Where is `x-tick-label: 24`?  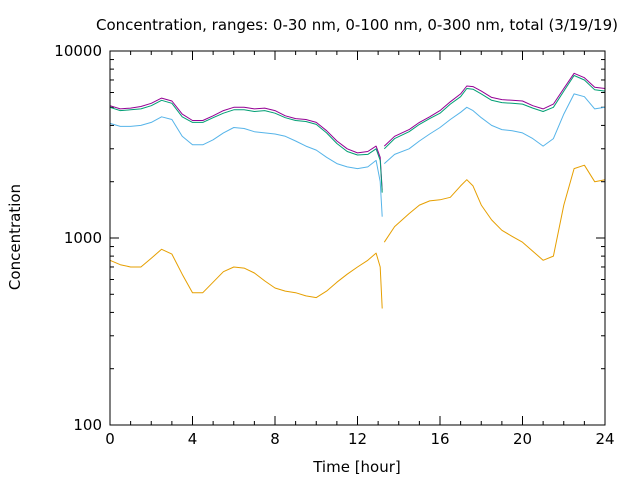
x-tick-label: 24 is located at coordinates (604, 439).